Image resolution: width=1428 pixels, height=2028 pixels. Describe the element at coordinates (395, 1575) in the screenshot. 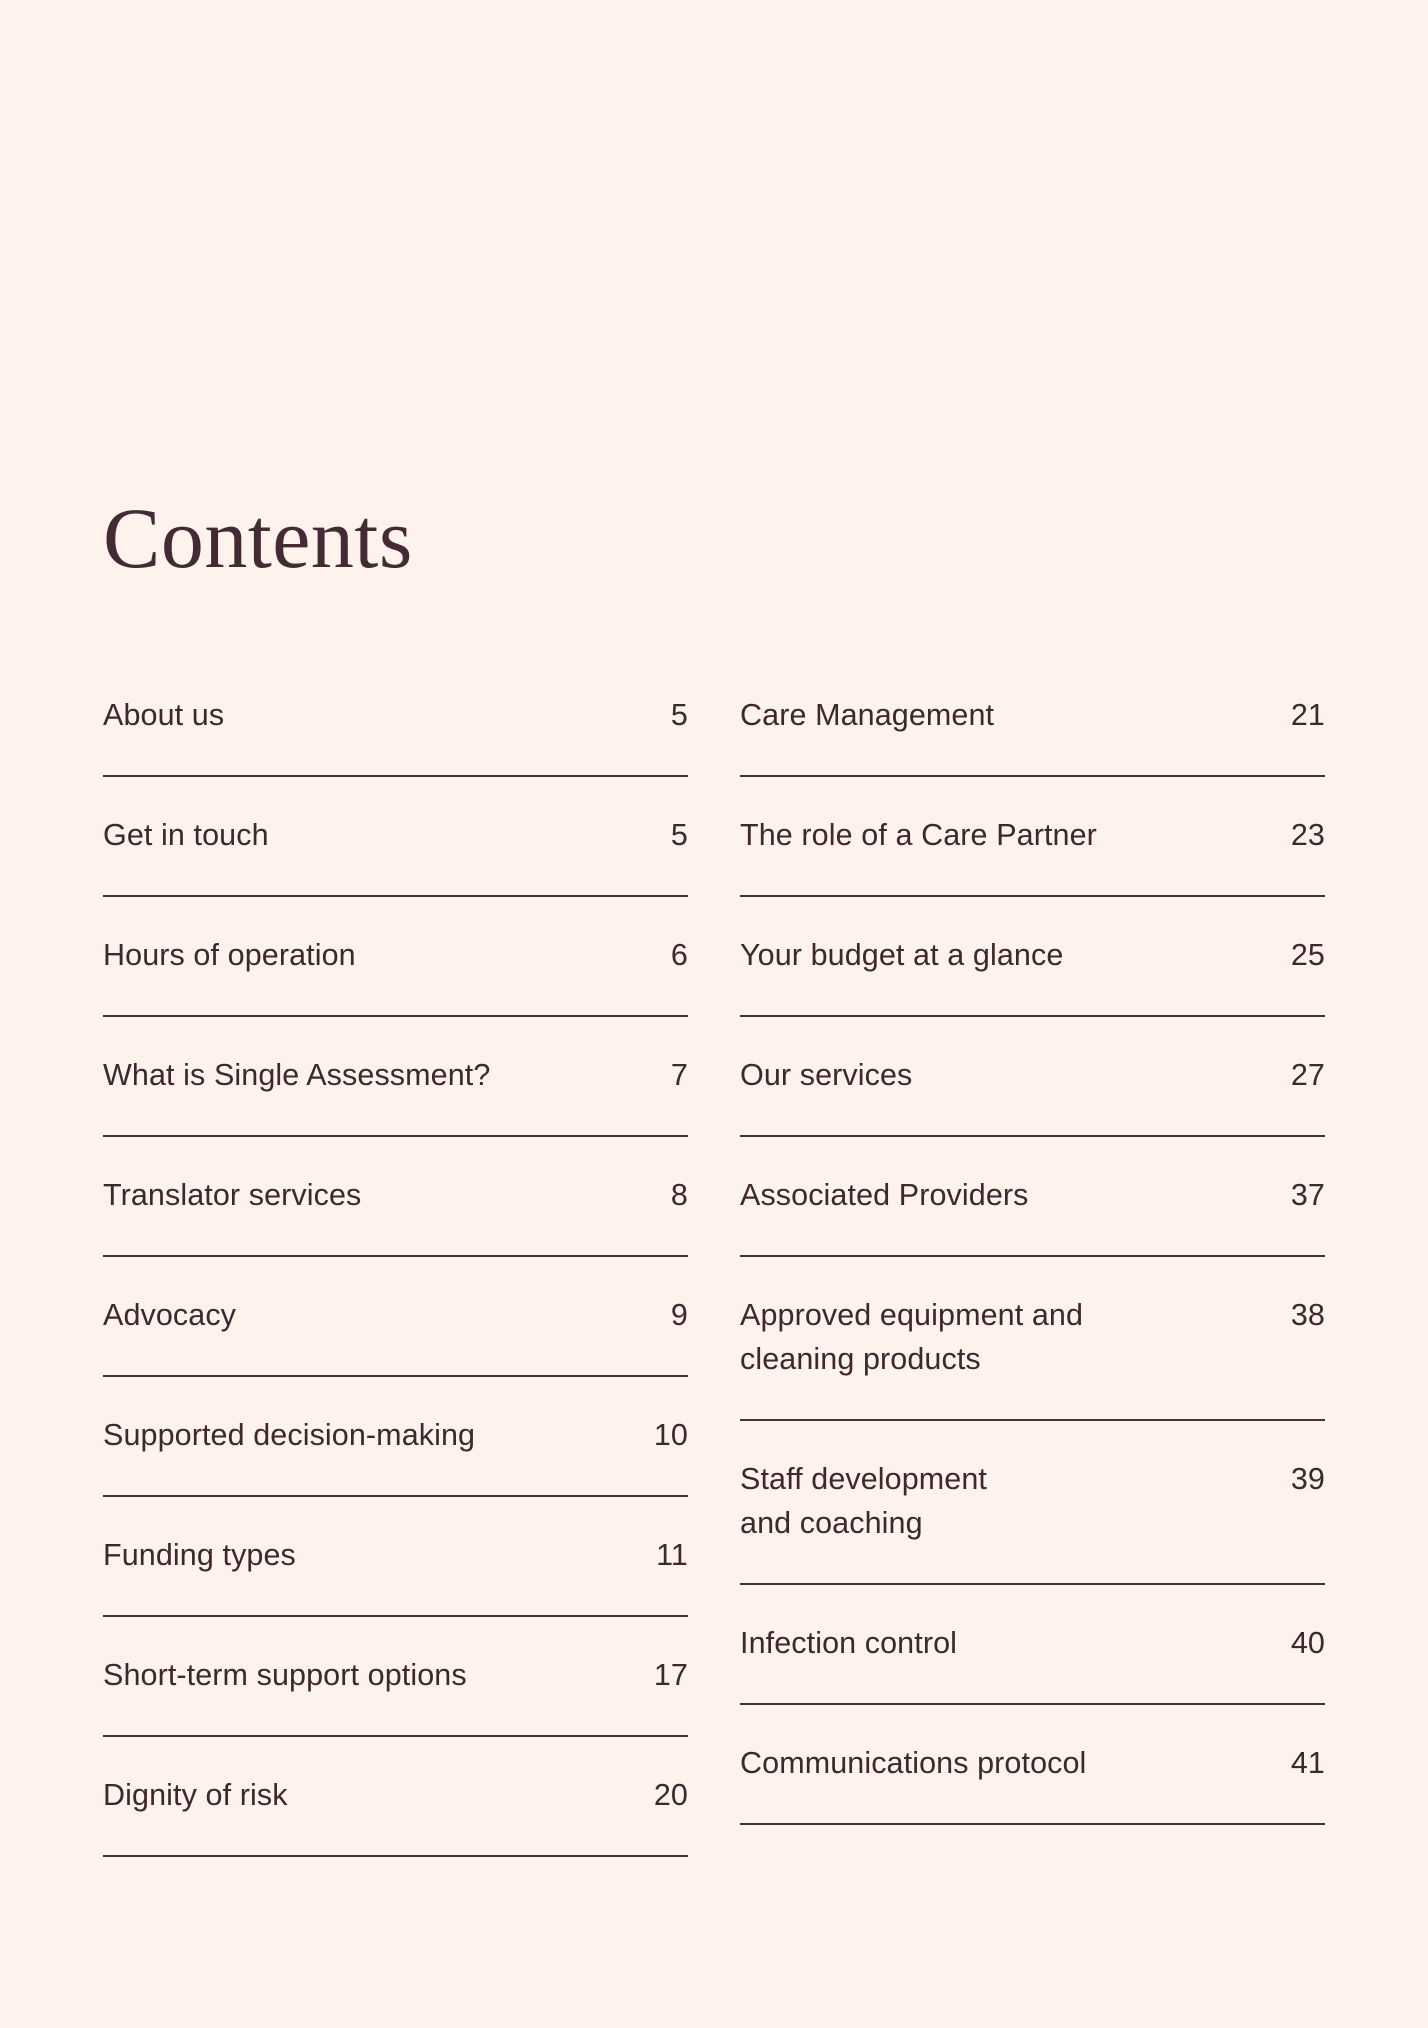

I see `toc-entry: Funding types 11` at that location.